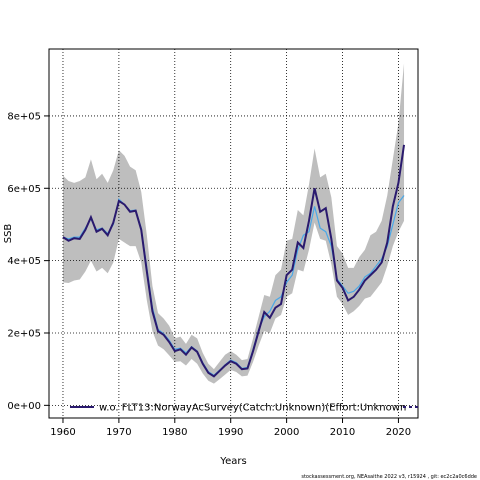 The image size is (480, 480). Describe the element at coordinates (232, 461) in the screenshot. I see `x-axis-label: Years` at that location.